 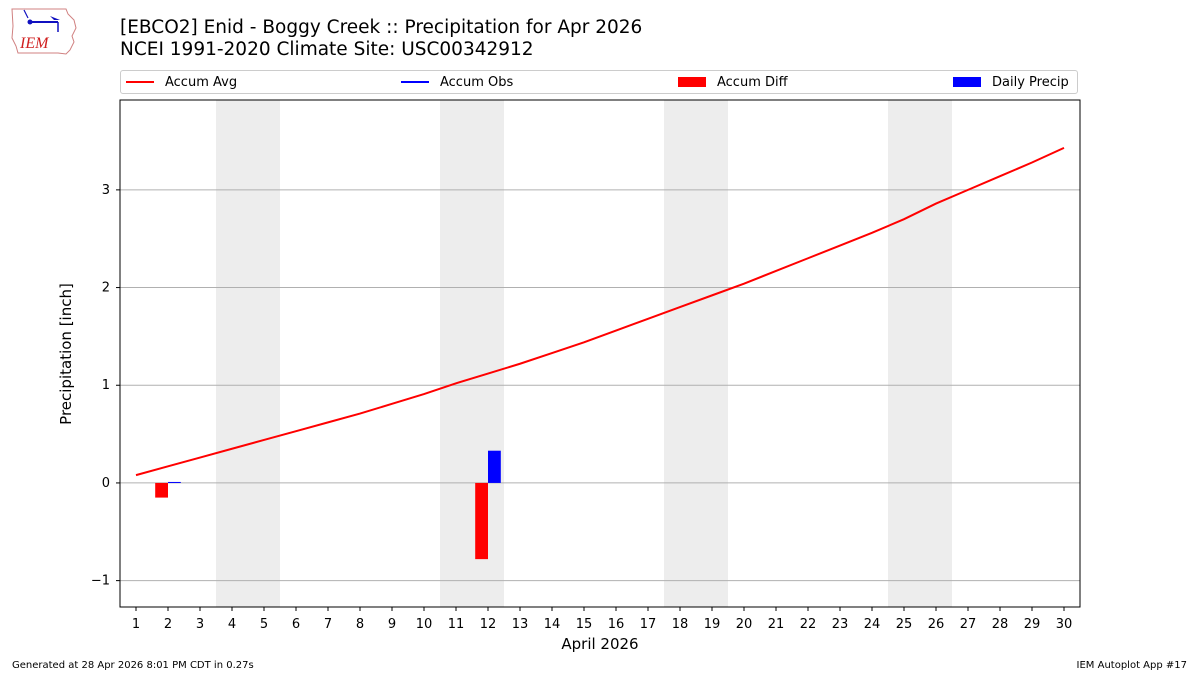 What do you see at coordinates (1131, 665) in the screenshot?
I see `app-label: IEM Autoplot App #17` at bounding box center [1131, 665].